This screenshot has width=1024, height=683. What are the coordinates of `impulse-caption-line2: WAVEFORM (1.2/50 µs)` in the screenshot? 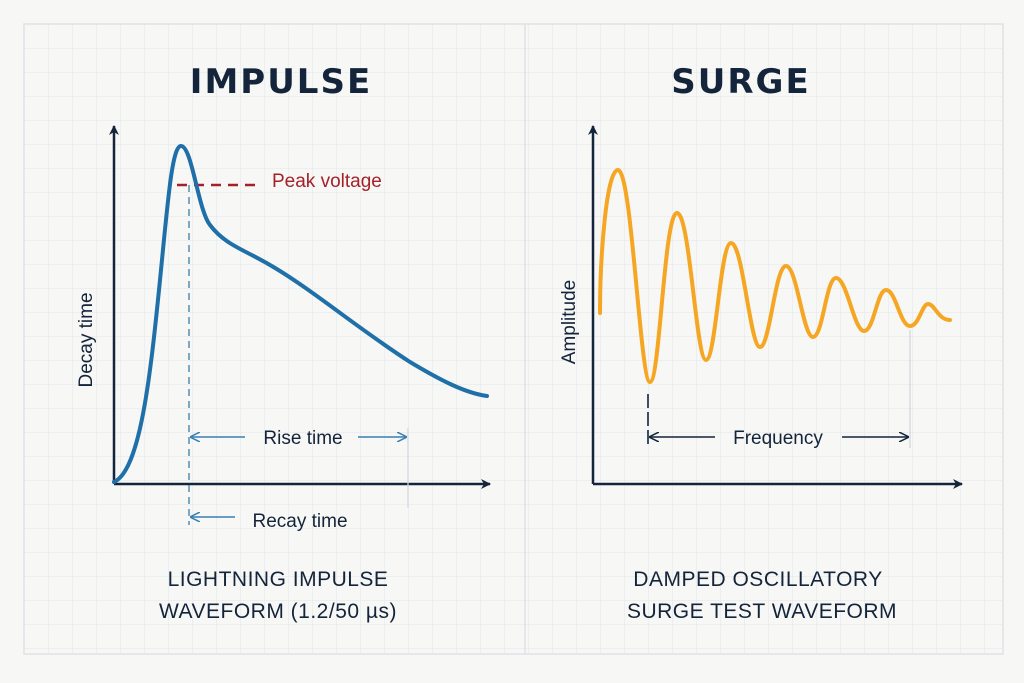 It's located at (278, 611).